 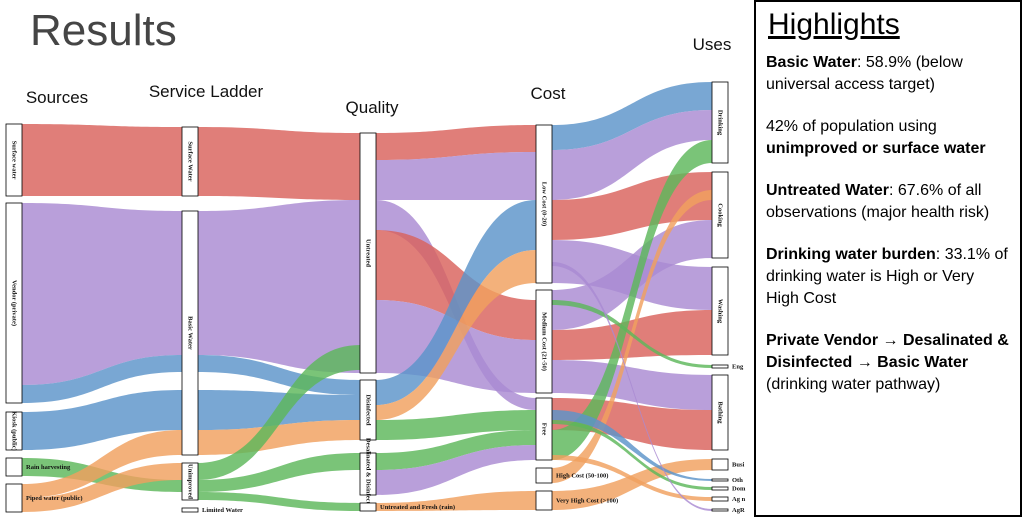 I want to click on node-label: Free, so click(x=544, y=429).